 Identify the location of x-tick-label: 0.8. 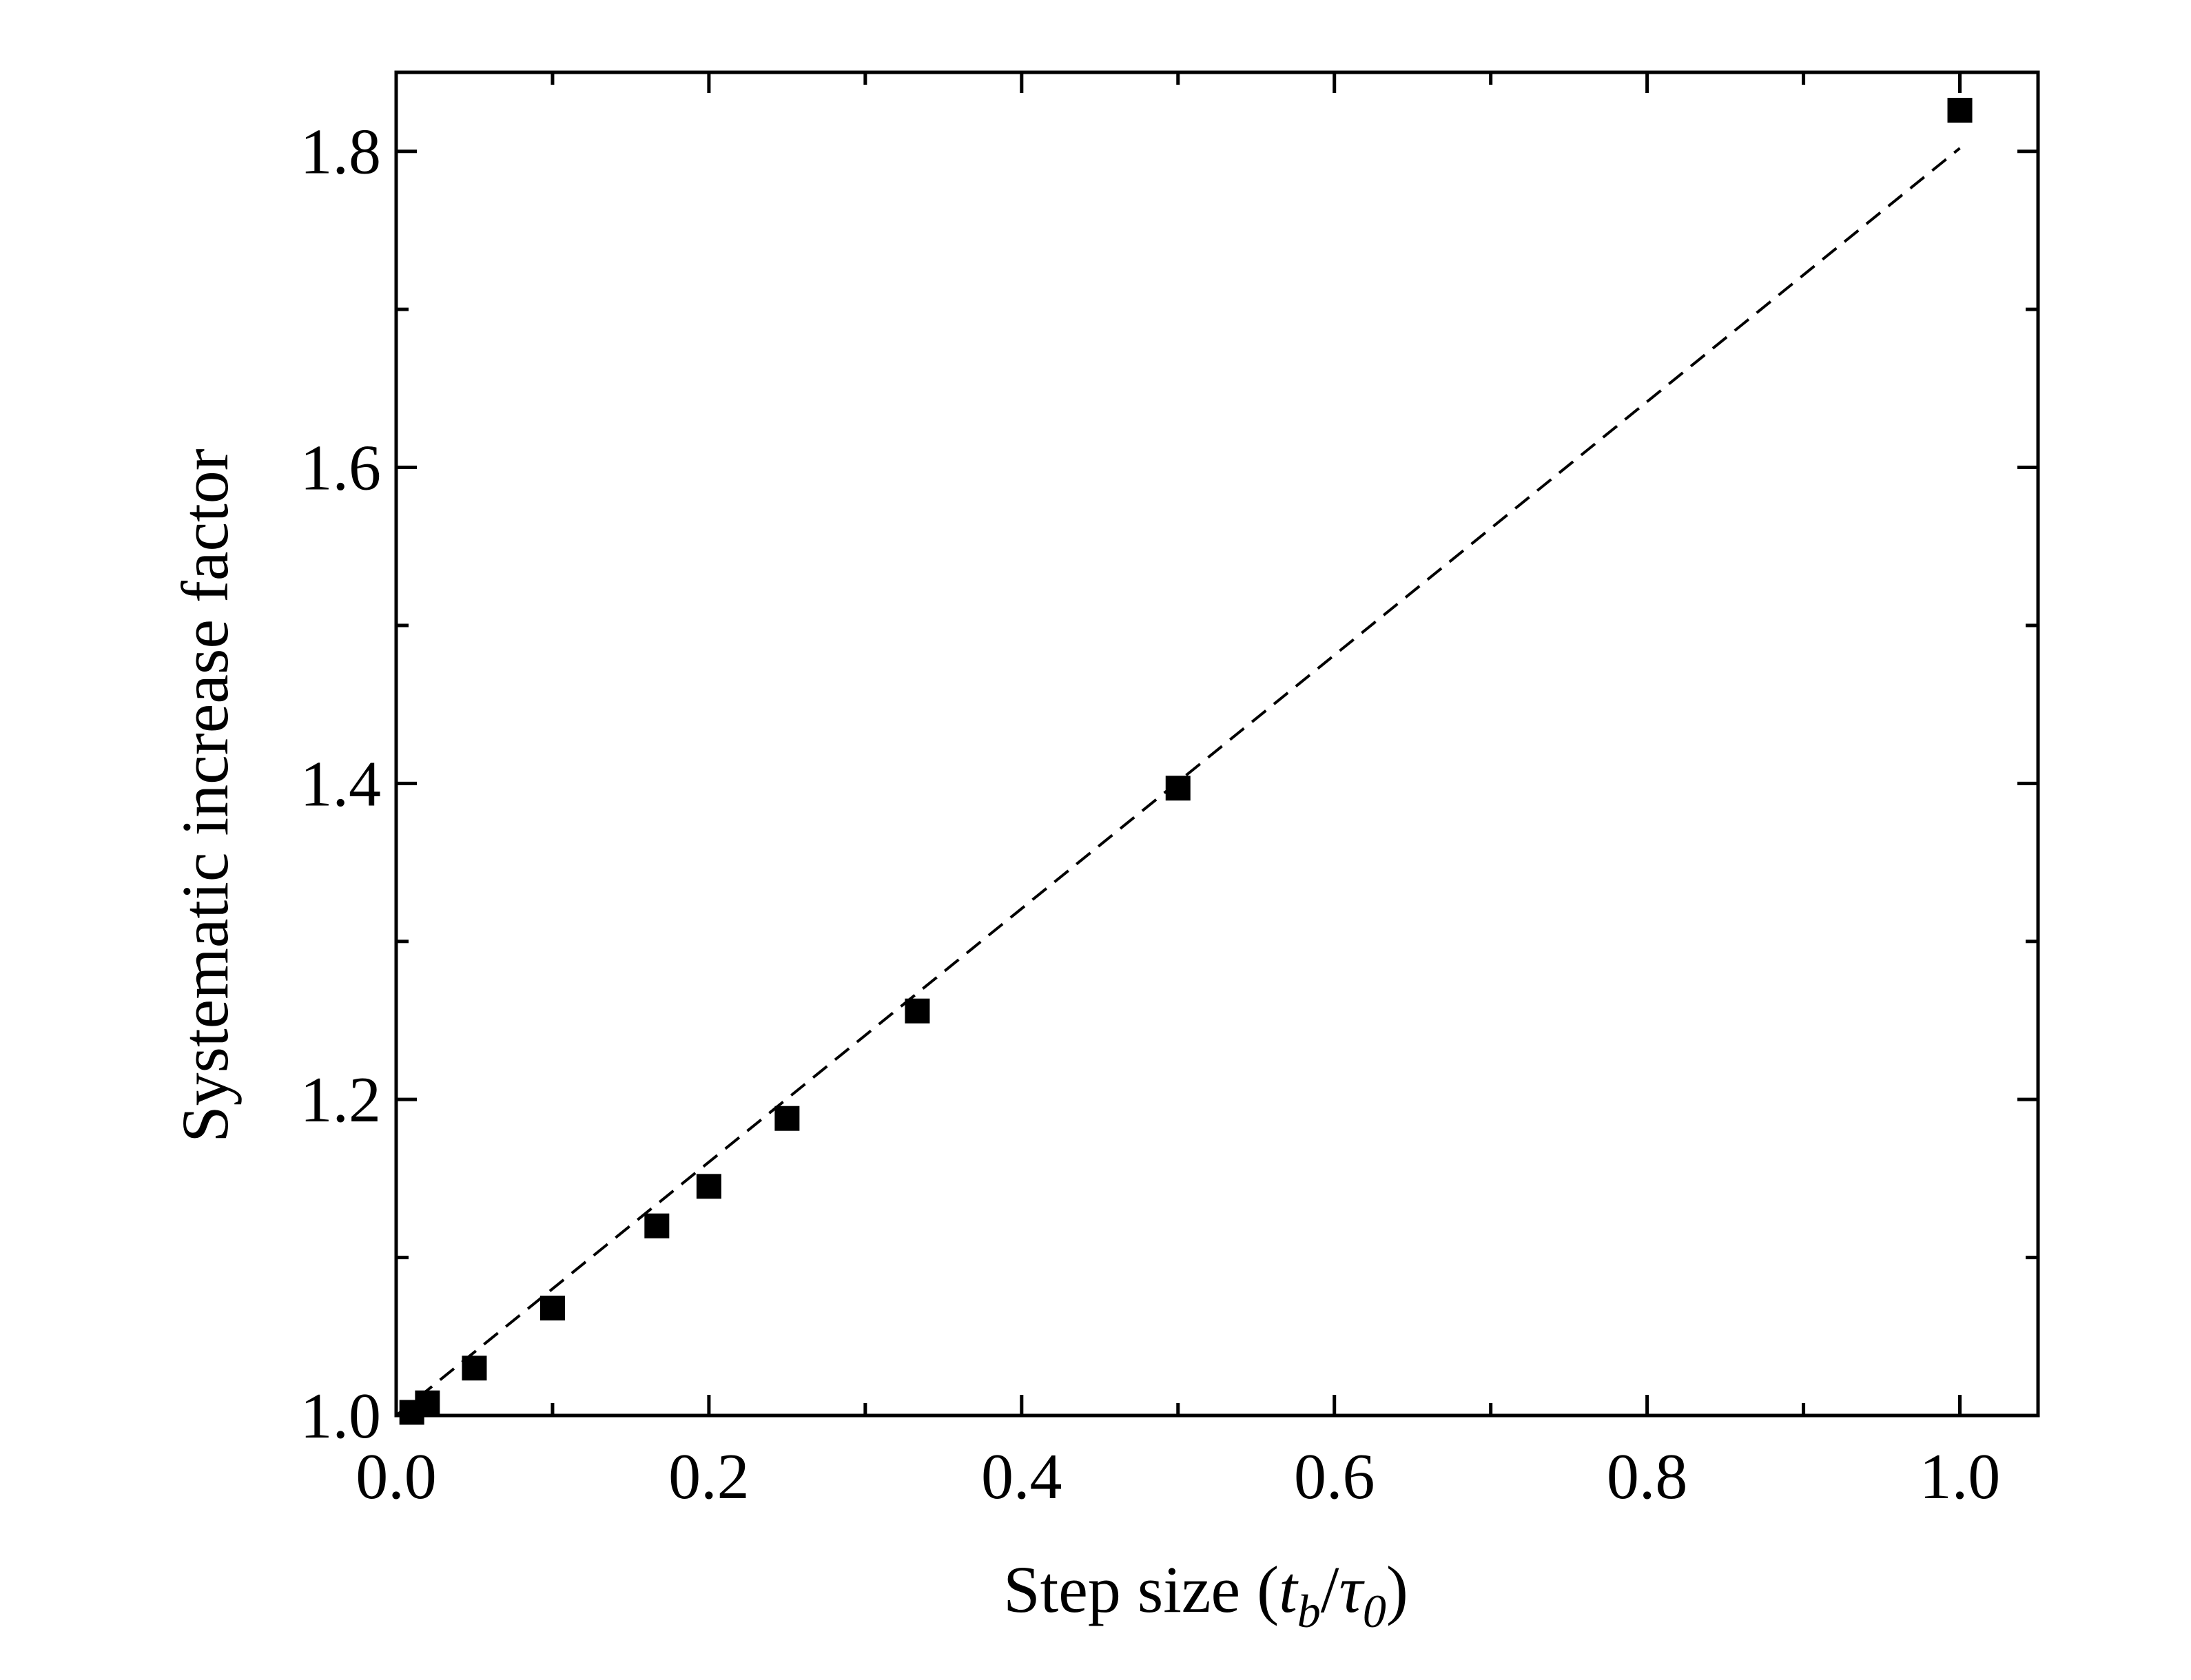
(1647, 1477).